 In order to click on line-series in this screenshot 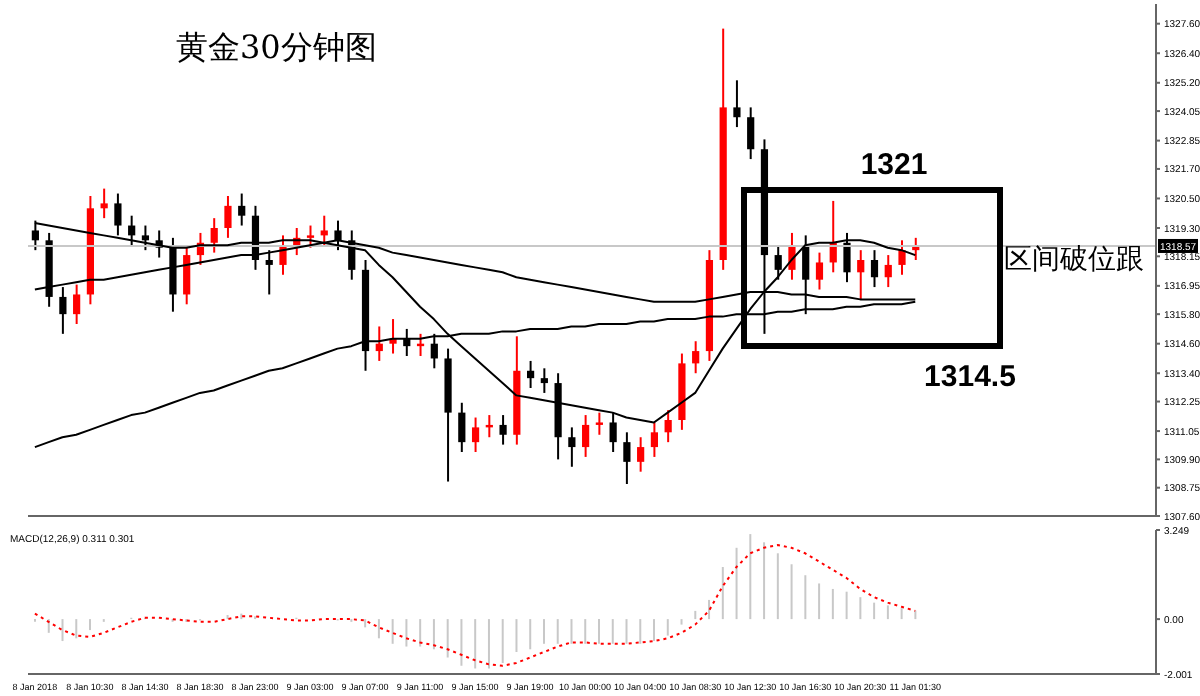, I will do `click(475, 605)`.